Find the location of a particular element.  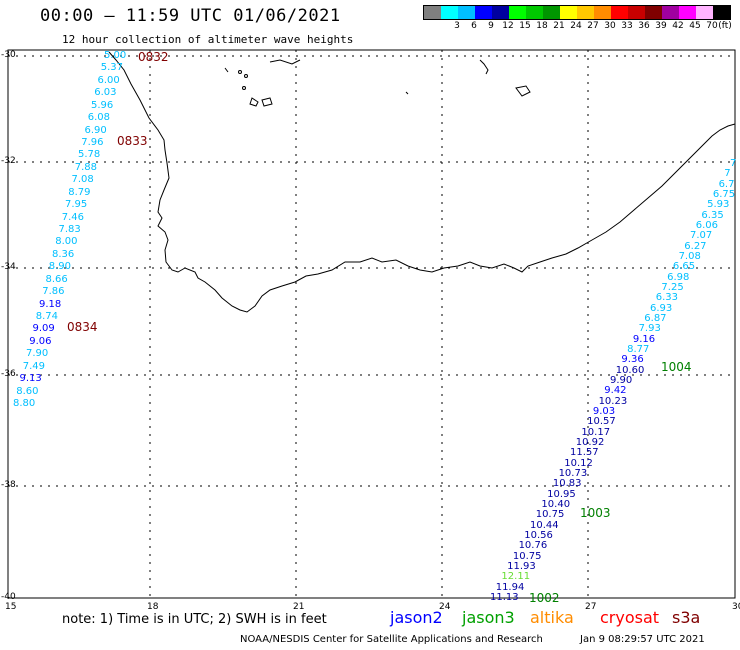

wave-height-west: 5.37 is located at coordinates (112, 68).